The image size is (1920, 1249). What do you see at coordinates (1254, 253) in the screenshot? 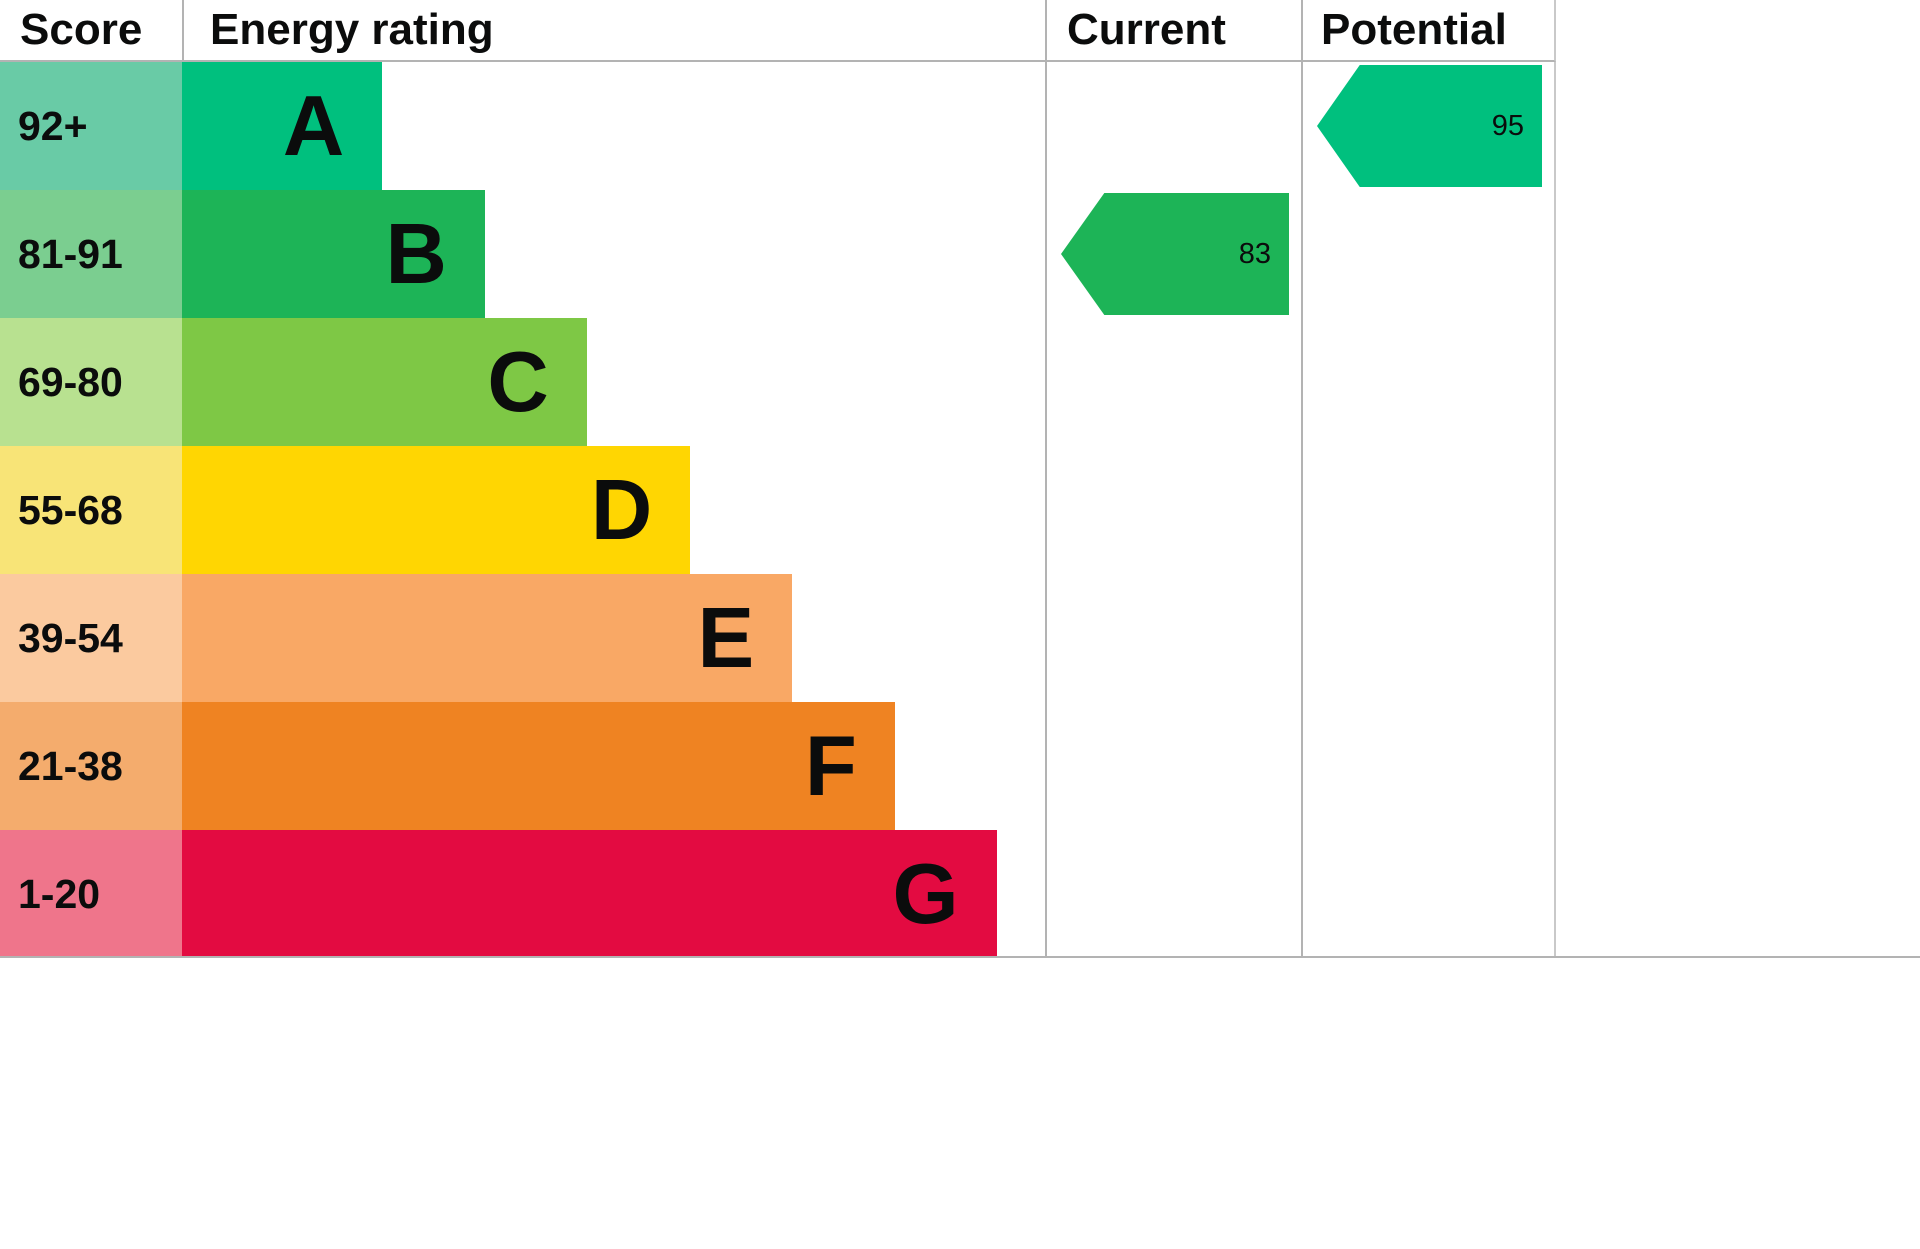
I see `current-rating-value: 83` at bounding box center [1254, 253].